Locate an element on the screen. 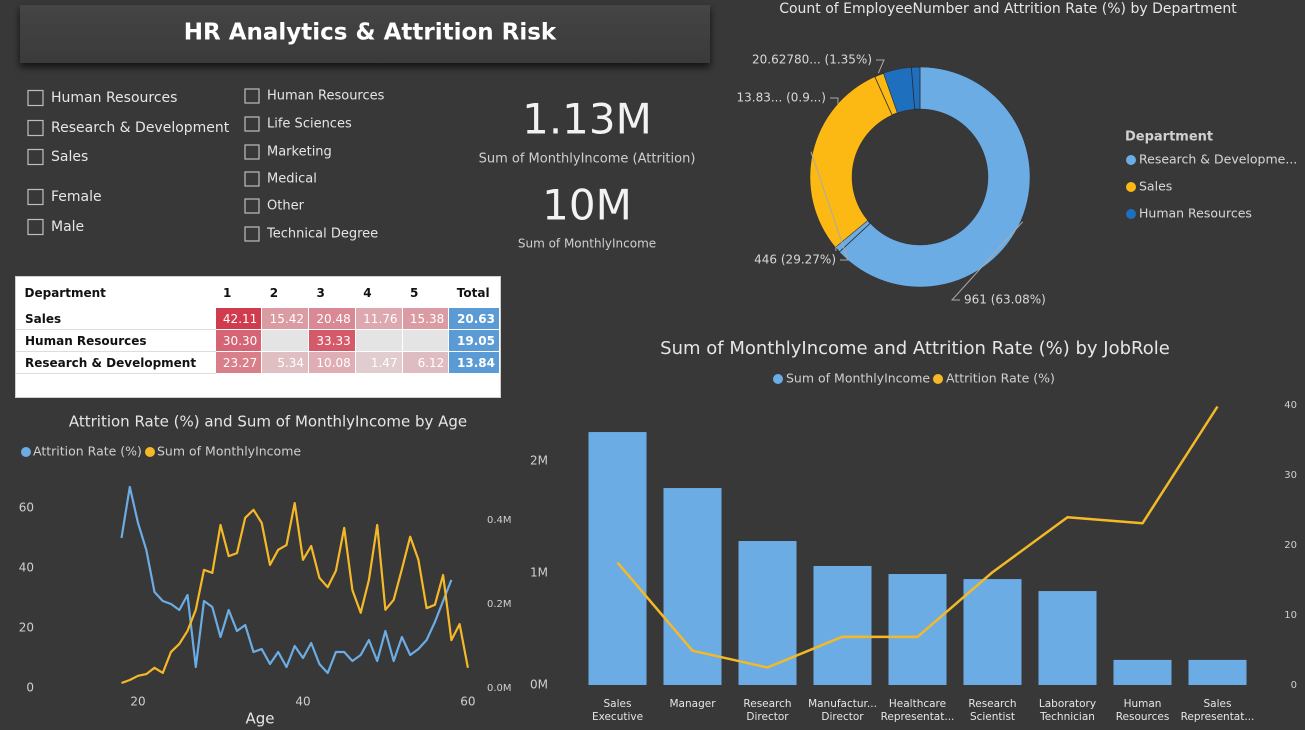  y2-tick-label: 10 is located at coordinates (1290, 615).